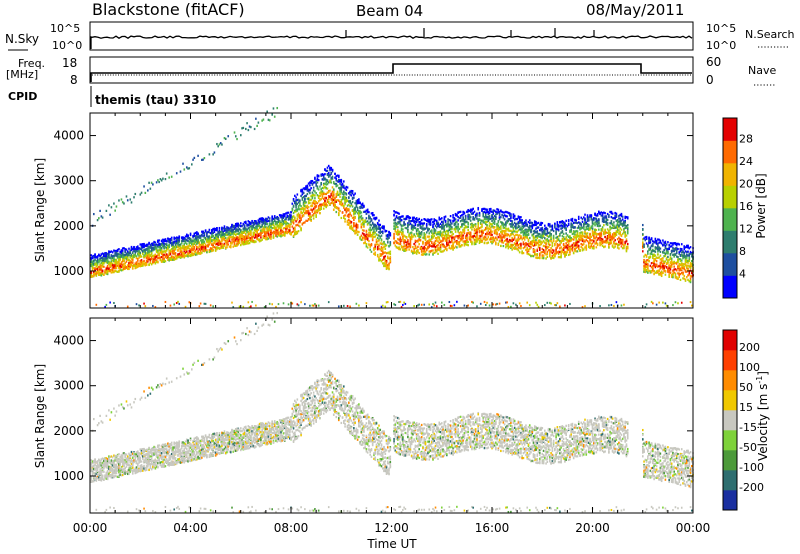  Describe the element at coordinates (721, 45) in the screenshot. I see `nsearch-tick-low: 10^0` at that location.